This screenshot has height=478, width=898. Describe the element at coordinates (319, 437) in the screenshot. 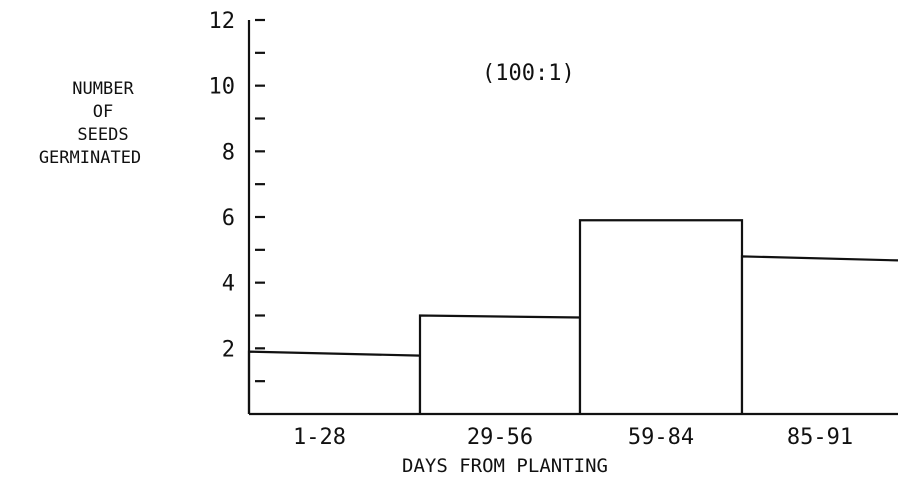

I see `x-category-label-1-28: 1-28` at that location.